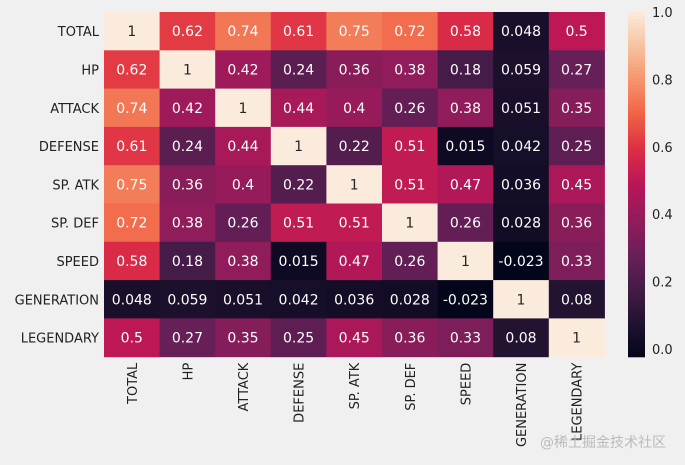 The height and width of the screenshot is (465, 685). I want to click on cell-annotation: 0.74, so click(131, 109).